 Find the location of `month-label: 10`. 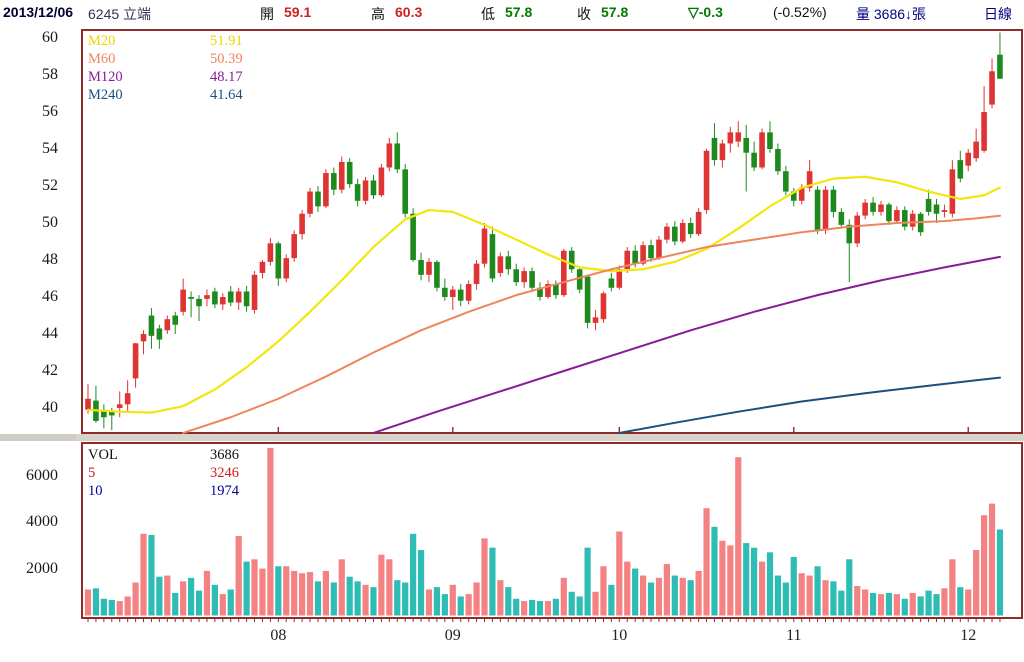

month-label: 10 is located at coordinates (619, 635).